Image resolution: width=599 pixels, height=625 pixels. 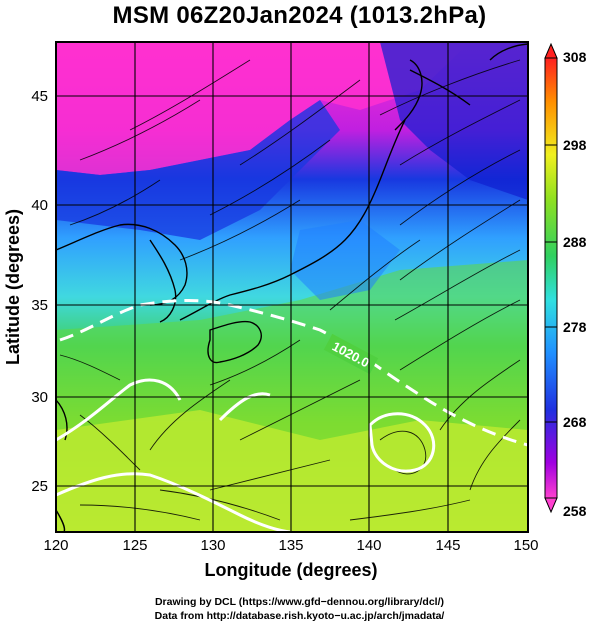 I want to click on y-tick-40: 40, so click(x=39, y=205).